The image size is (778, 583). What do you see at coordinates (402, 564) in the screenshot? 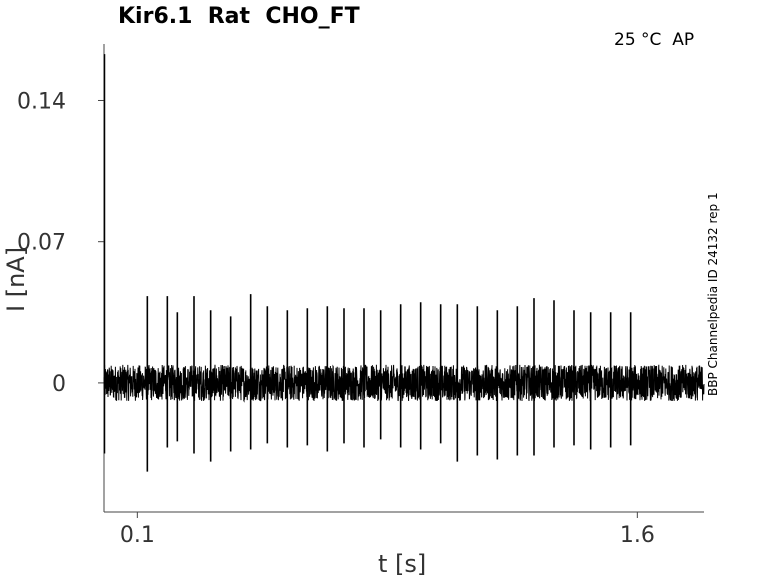
I see `x-axis-label: t [s]` at bounding box center [402, 564].